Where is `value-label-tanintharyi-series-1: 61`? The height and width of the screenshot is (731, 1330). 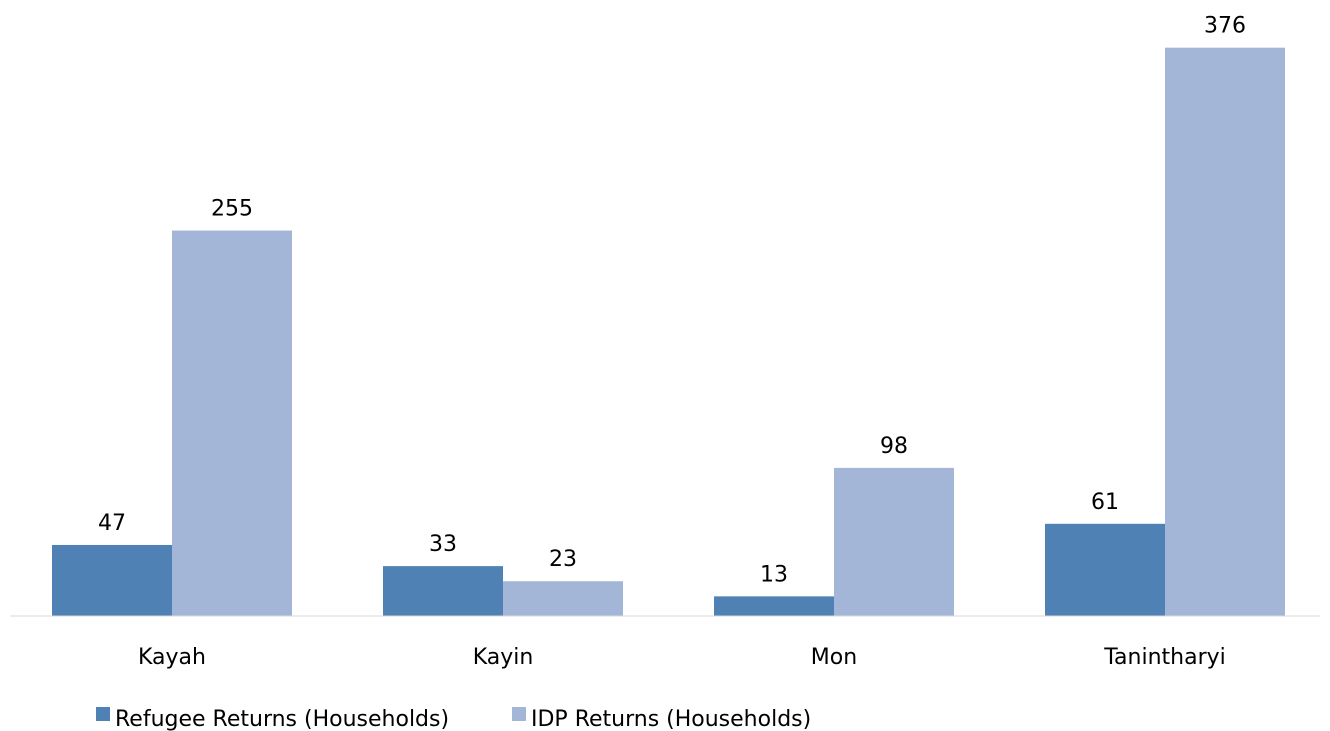 value-label-tanintharyi-series-1: 61 is located at coordinates (1105, 502).